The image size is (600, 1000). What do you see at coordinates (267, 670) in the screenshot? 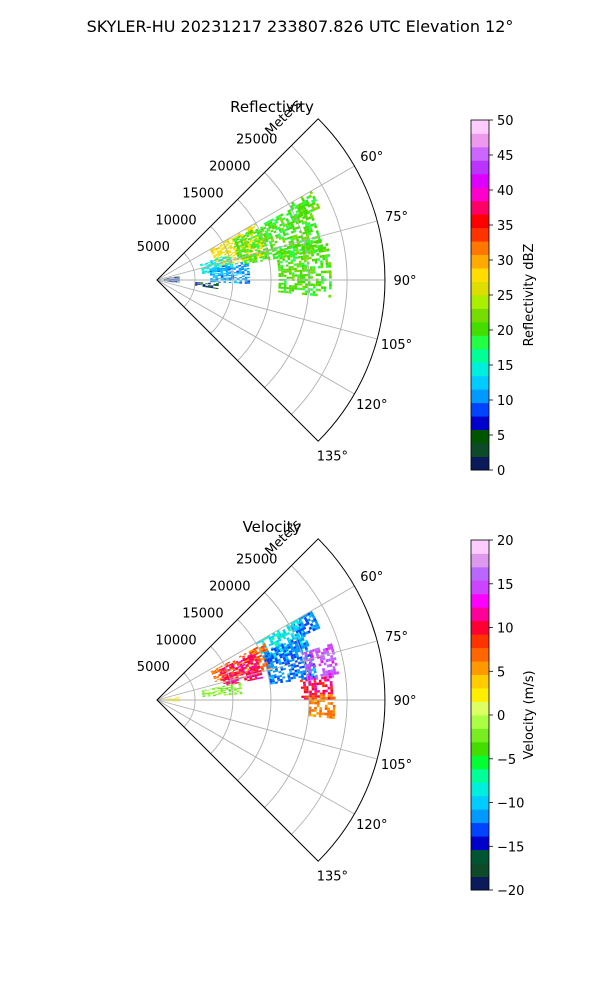
I see `azimuth-spoke` at bounding box center [267, 670].